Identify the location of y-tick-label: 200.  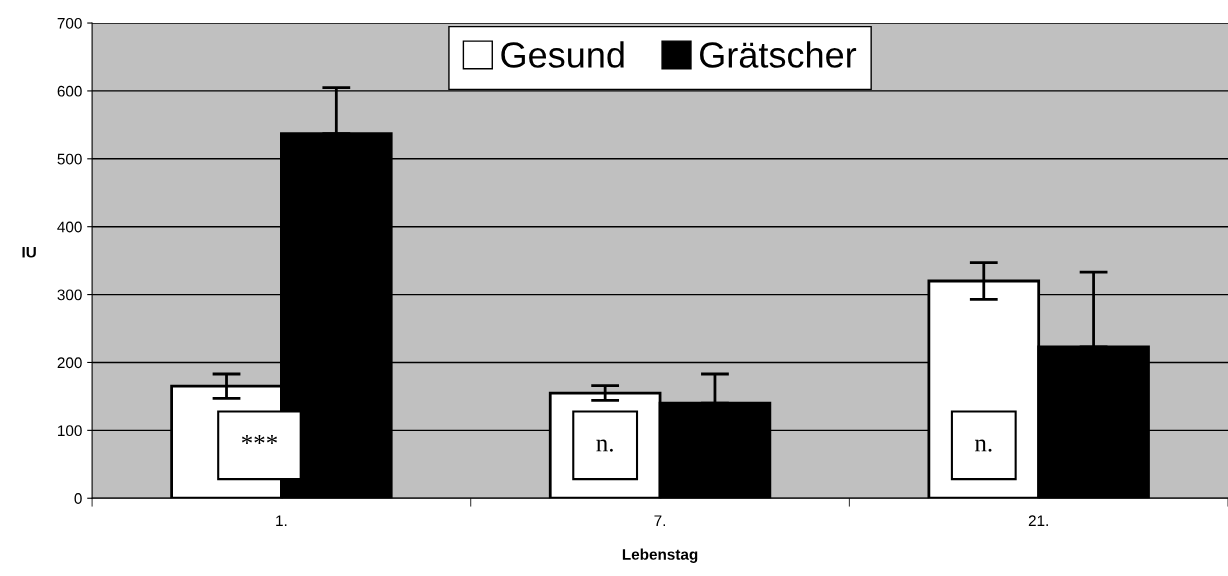
(69, 363).